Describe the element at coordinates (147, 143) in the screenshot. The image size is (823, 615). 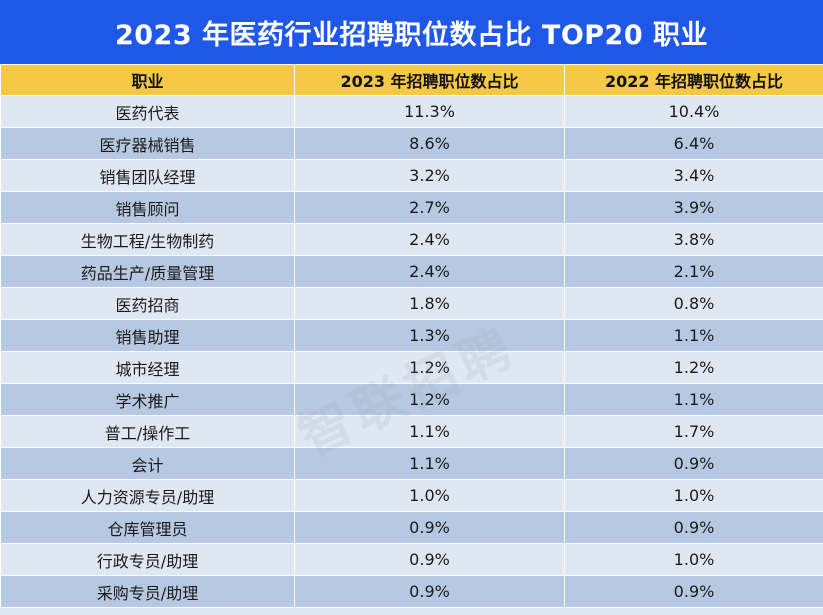
I see `cell-occupation: 医疗器械销售` at that location.